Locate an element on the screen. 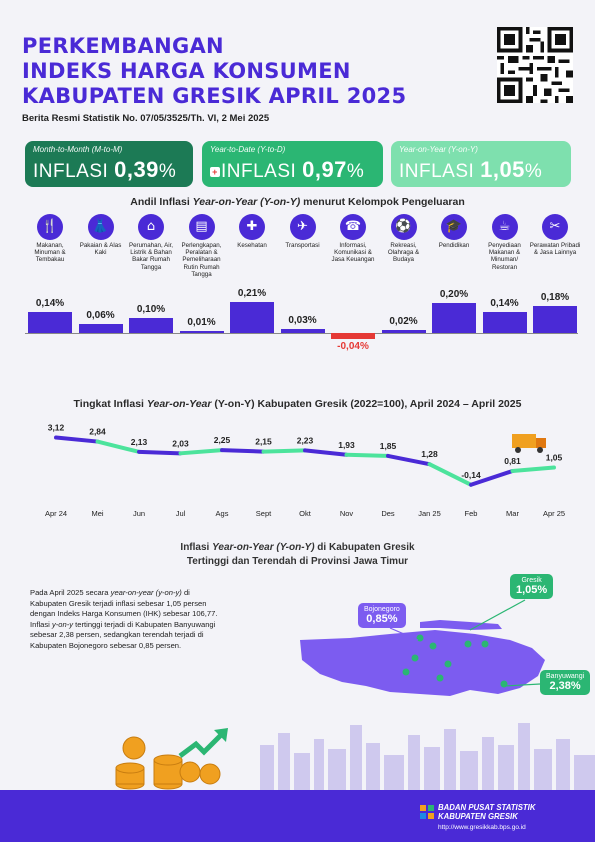  category-item: 🍴 Makanan, Minuman & Tembakau is located at coordinates (50, 239).